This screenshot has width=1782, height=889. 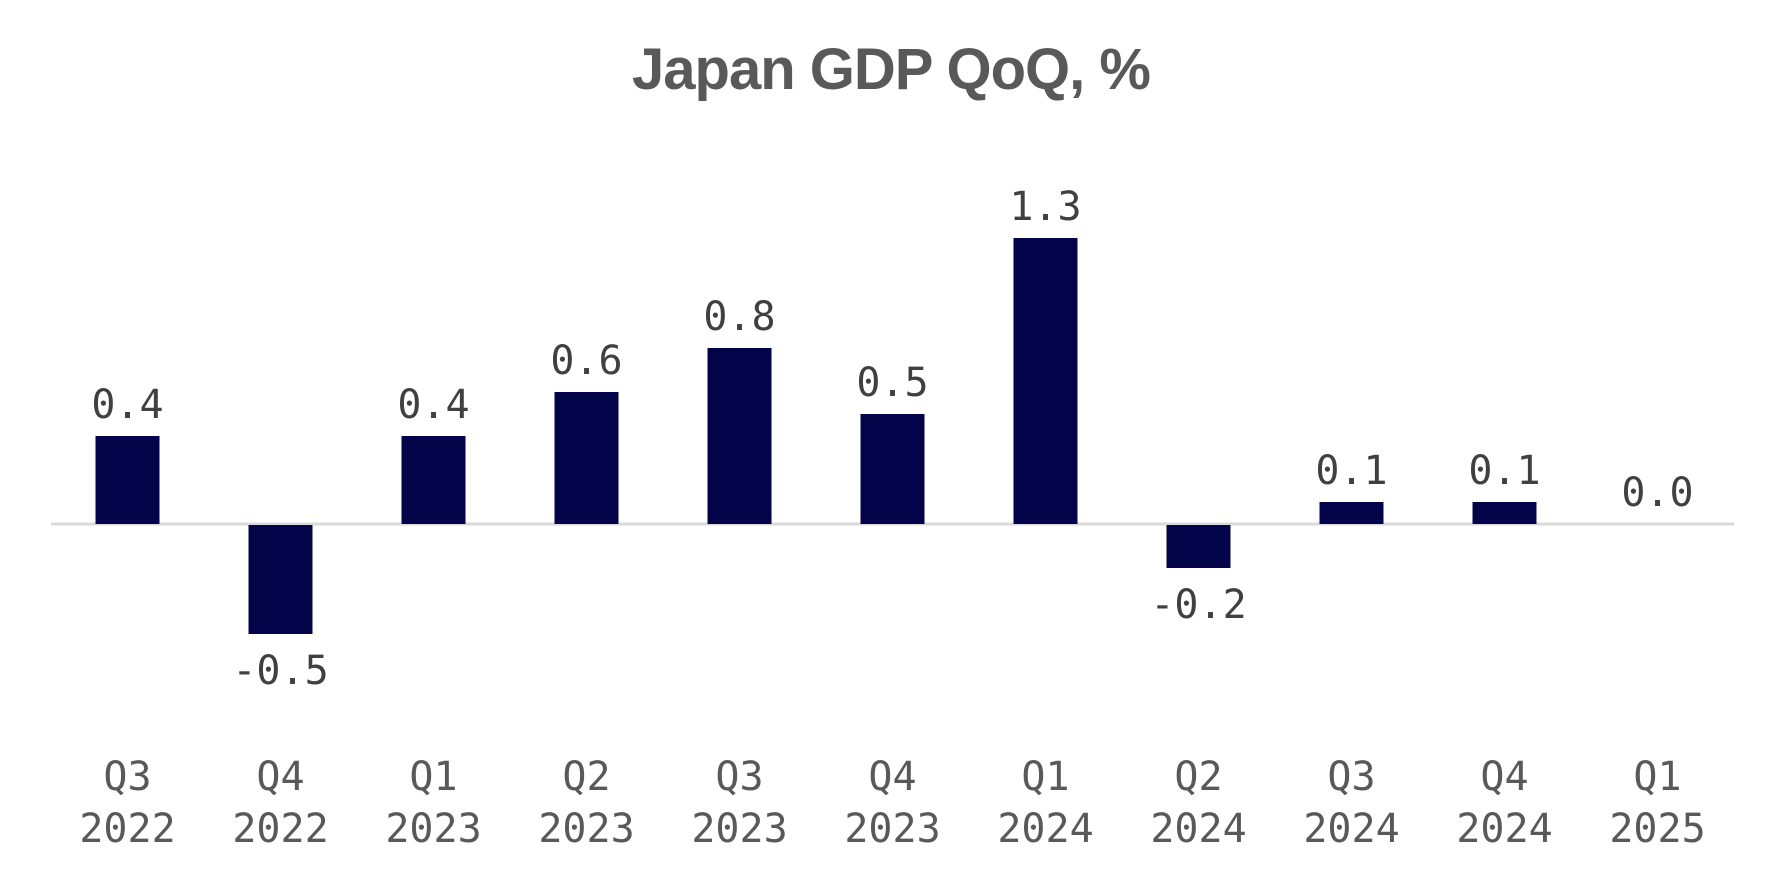 I want to click on x-tick-label: Q3 2023, so click(x=739, y=803).